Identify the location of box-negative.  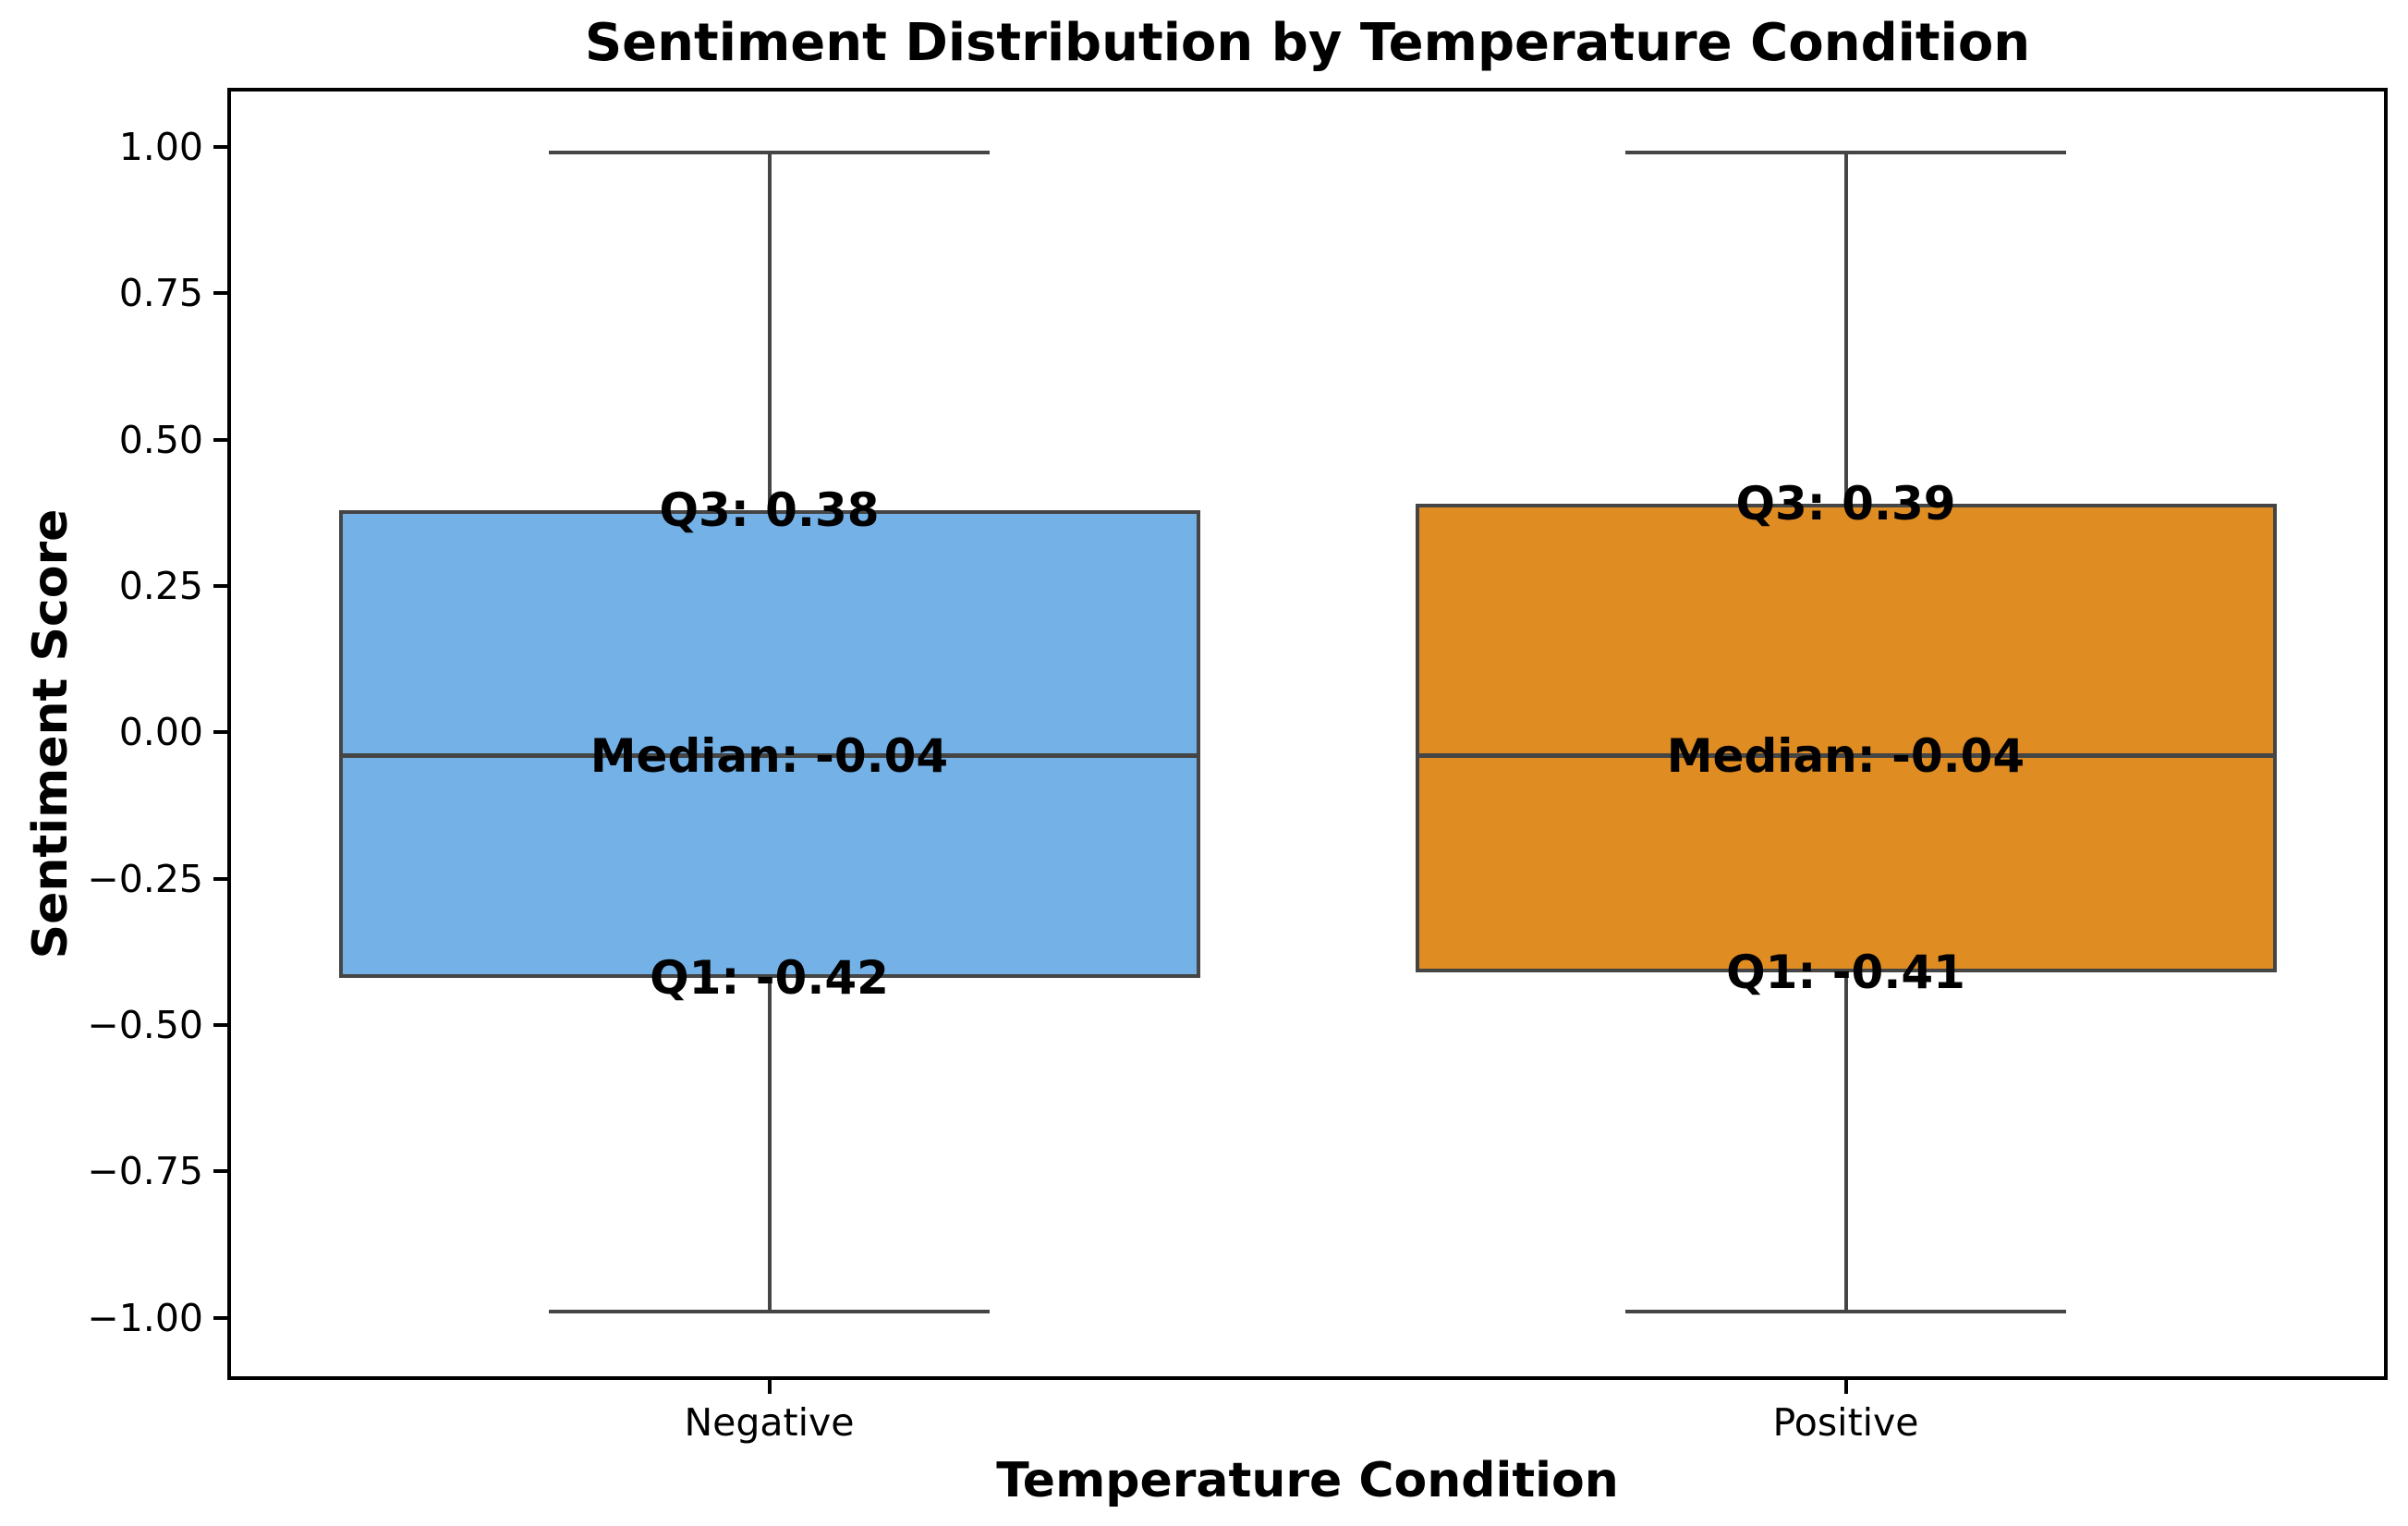
(769, 744).